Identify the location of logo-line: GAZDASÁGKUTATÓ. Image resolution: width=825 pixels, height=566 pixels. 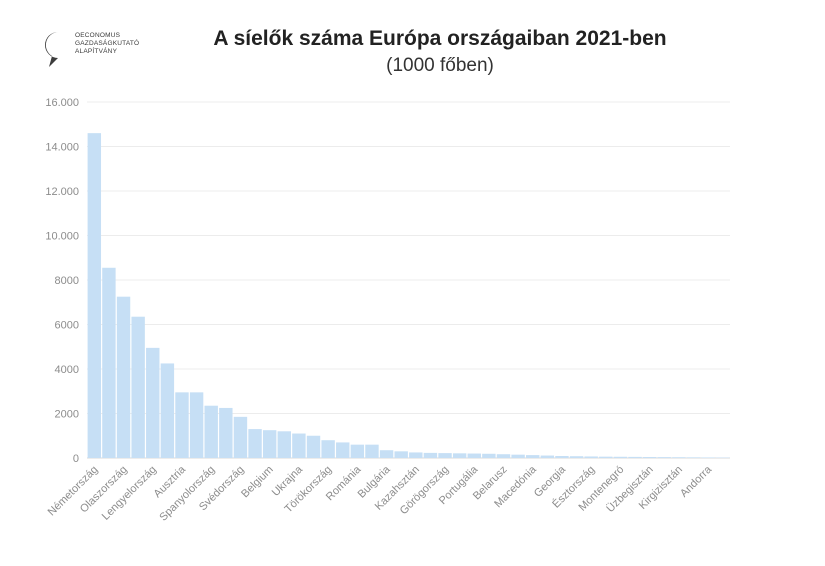
(107, 43).